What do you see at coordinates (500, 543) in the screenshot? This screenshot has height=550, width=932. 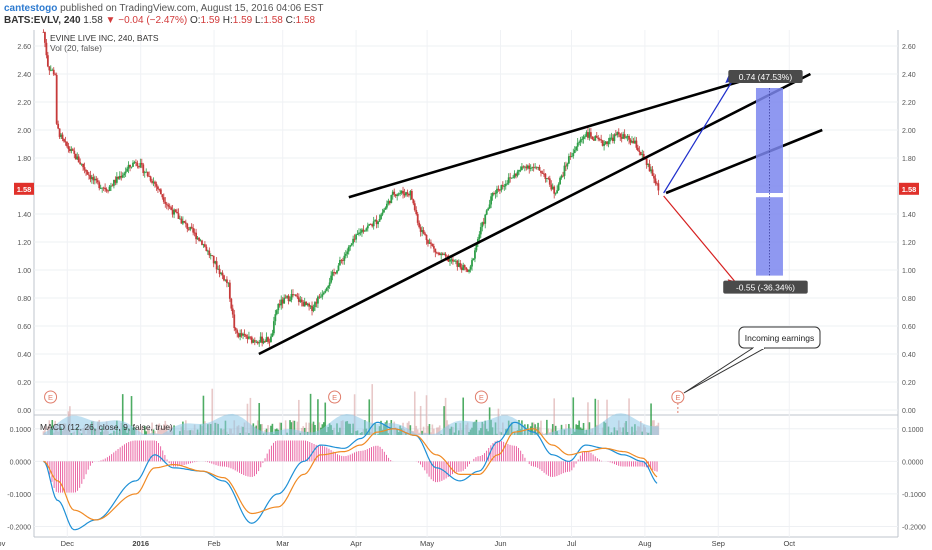 I see `time-tick: Jun` at bounding box center [500, 543].